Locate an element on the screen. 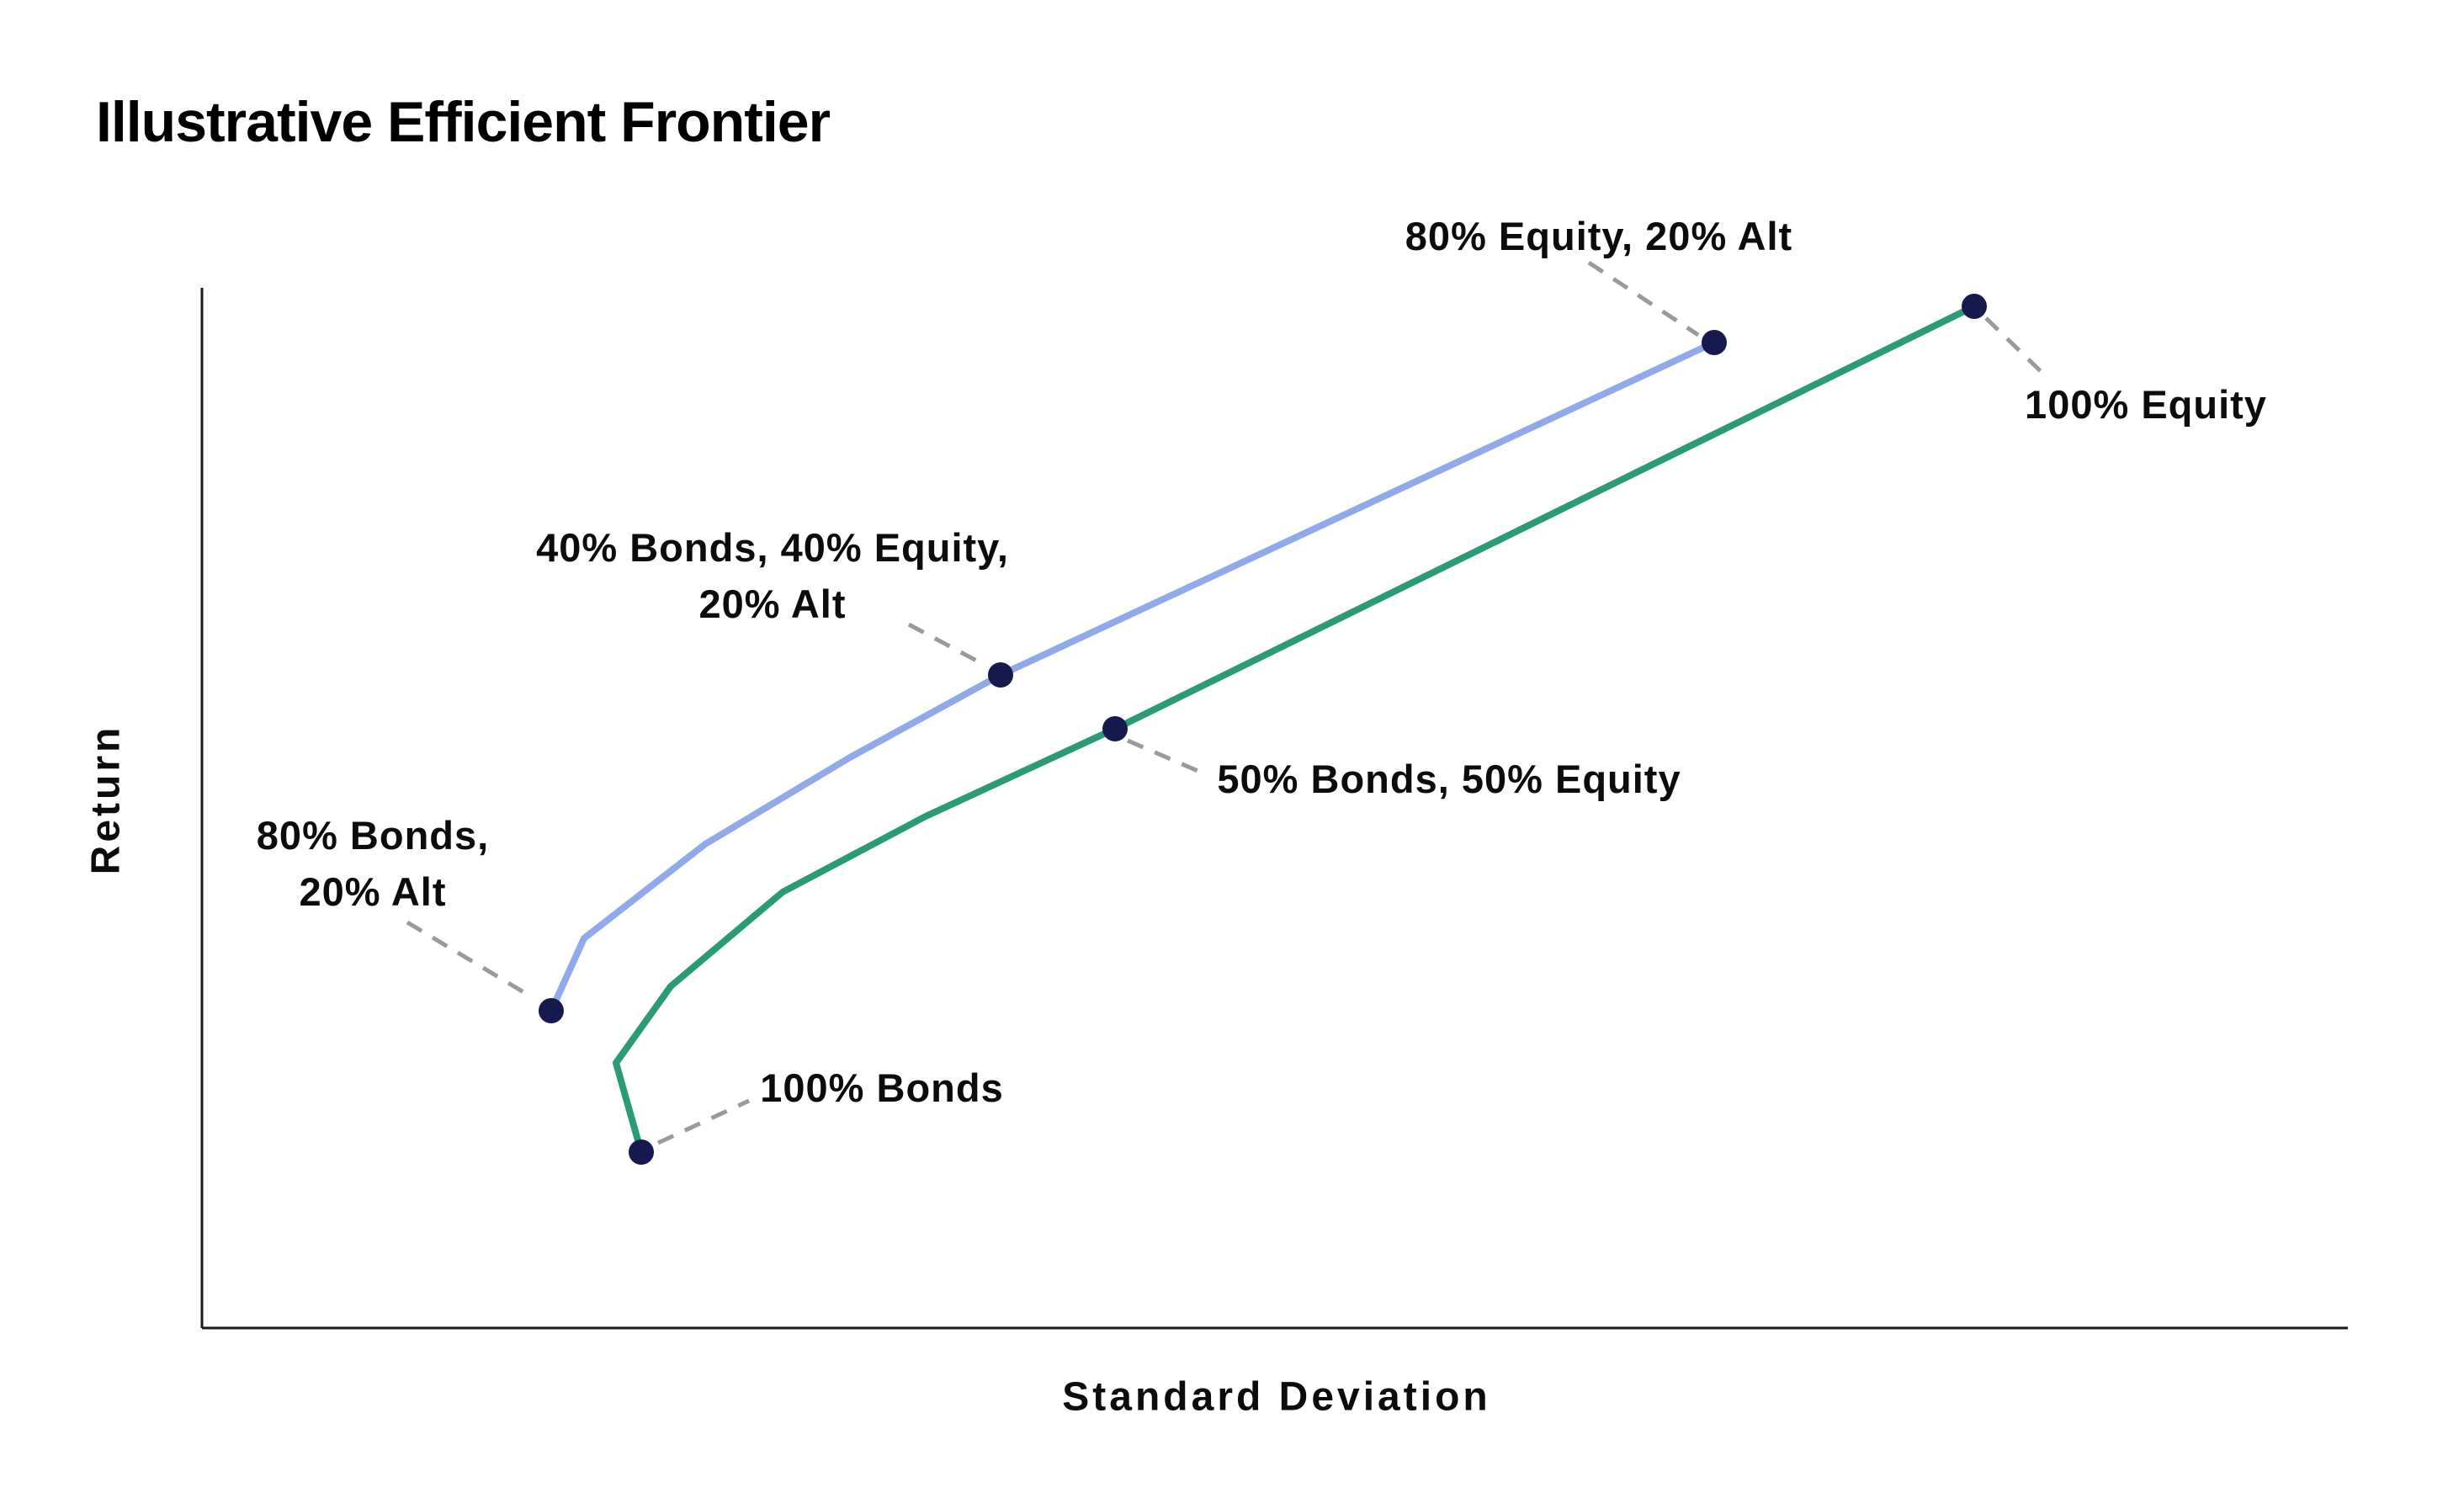 The height and width of the screenshot is (1498, 2464). annotation-line: 80% Bonds, is located at coordinates (373, 836).